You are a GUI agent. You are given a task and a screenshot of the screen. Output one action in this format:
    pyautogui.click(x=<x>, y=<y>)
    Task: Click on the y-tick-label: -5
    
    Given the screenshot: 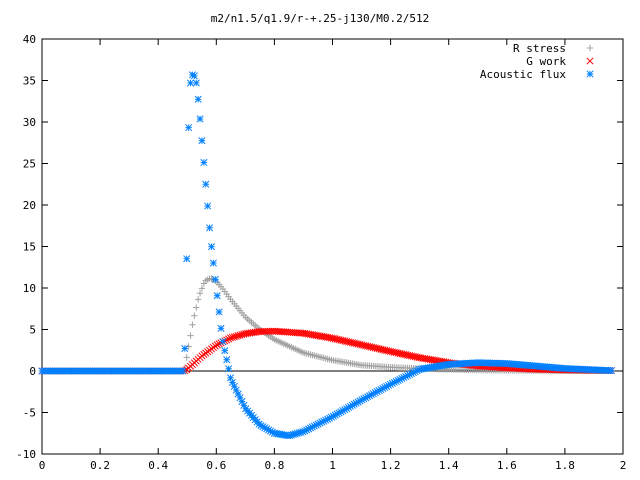 What is the action you would take?
    pyautogui.click(x=29, y=413)
    